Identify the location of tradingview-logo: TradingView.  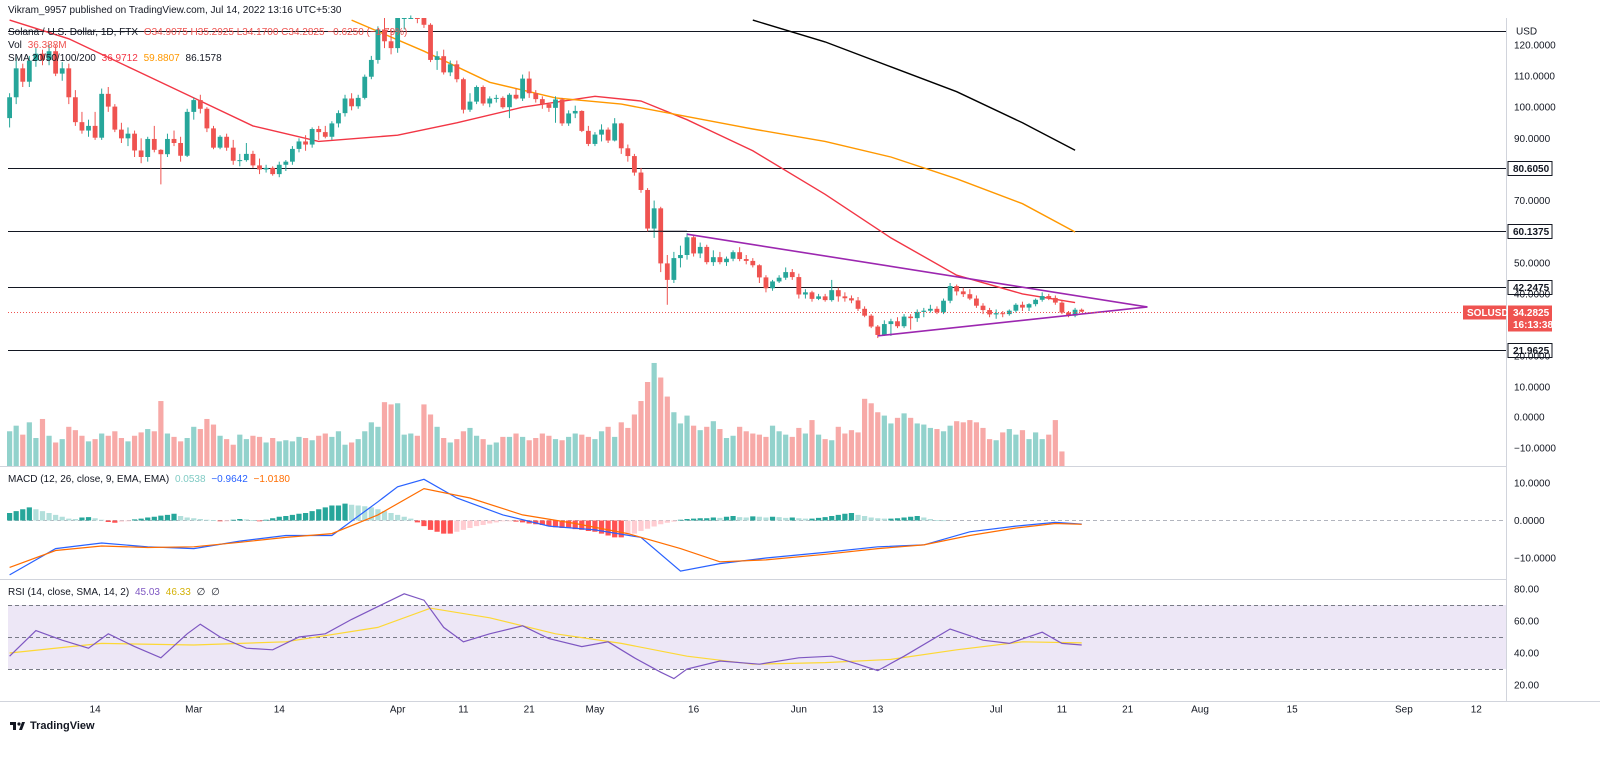
(52, 726).